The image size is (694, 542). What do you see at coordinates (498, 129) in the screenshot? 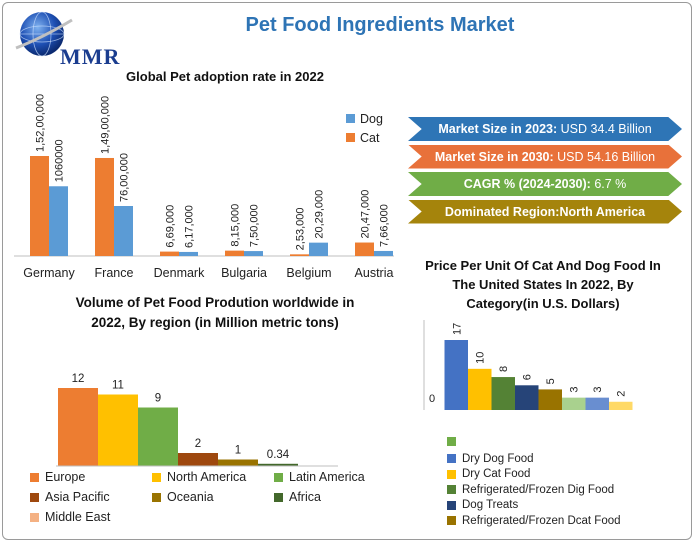
I see `stat-label: Market Size in 2023:` at bounding box center [498, 129].